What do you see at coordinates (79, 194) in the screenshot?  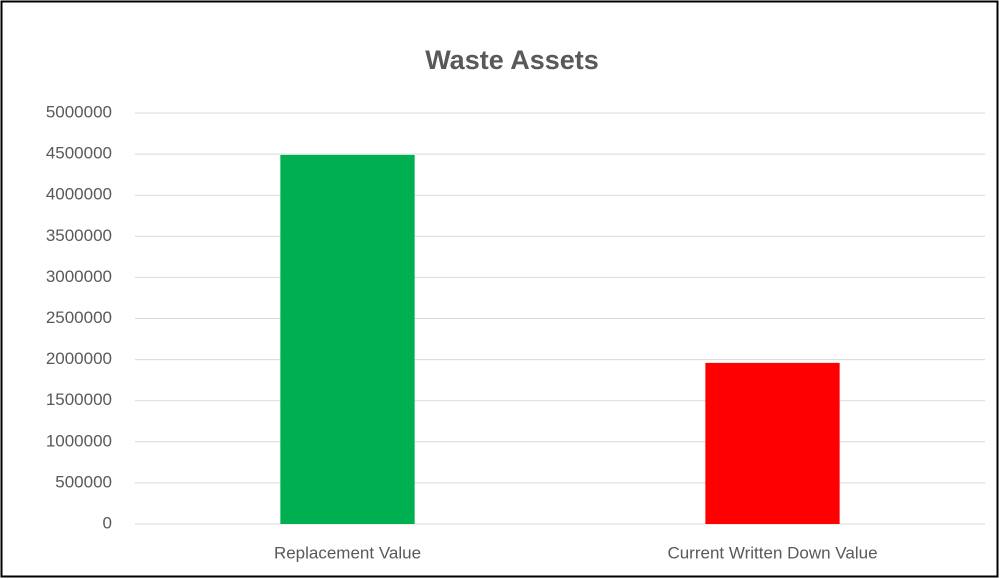 I see `y-tick-label: 4000000` at bounding box center [79, 194].